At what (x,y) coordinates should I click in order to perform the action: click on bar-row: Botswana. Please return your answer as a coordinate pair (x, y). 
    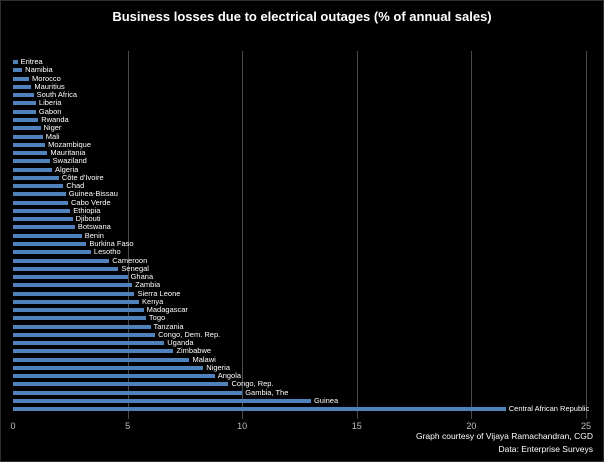
    Looking at the image, I should click on (299, 227).